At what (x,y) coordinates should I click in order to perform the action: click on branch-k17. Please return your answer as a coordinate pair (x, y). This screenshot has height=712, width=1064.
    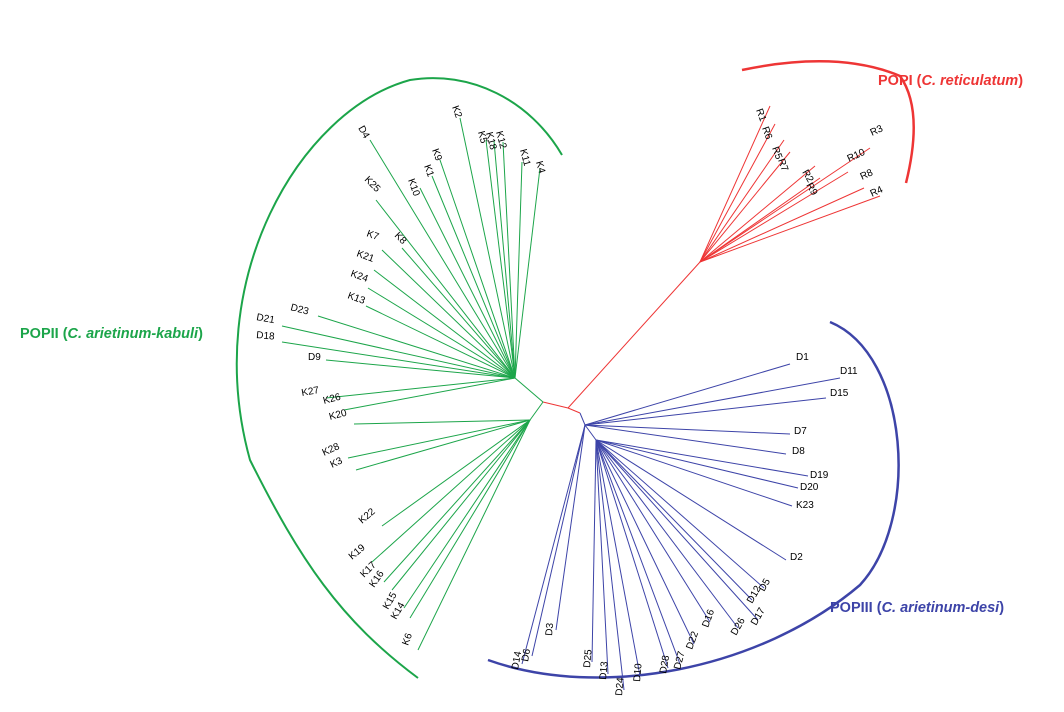
    Looking at the image, I should click on (457, 501).